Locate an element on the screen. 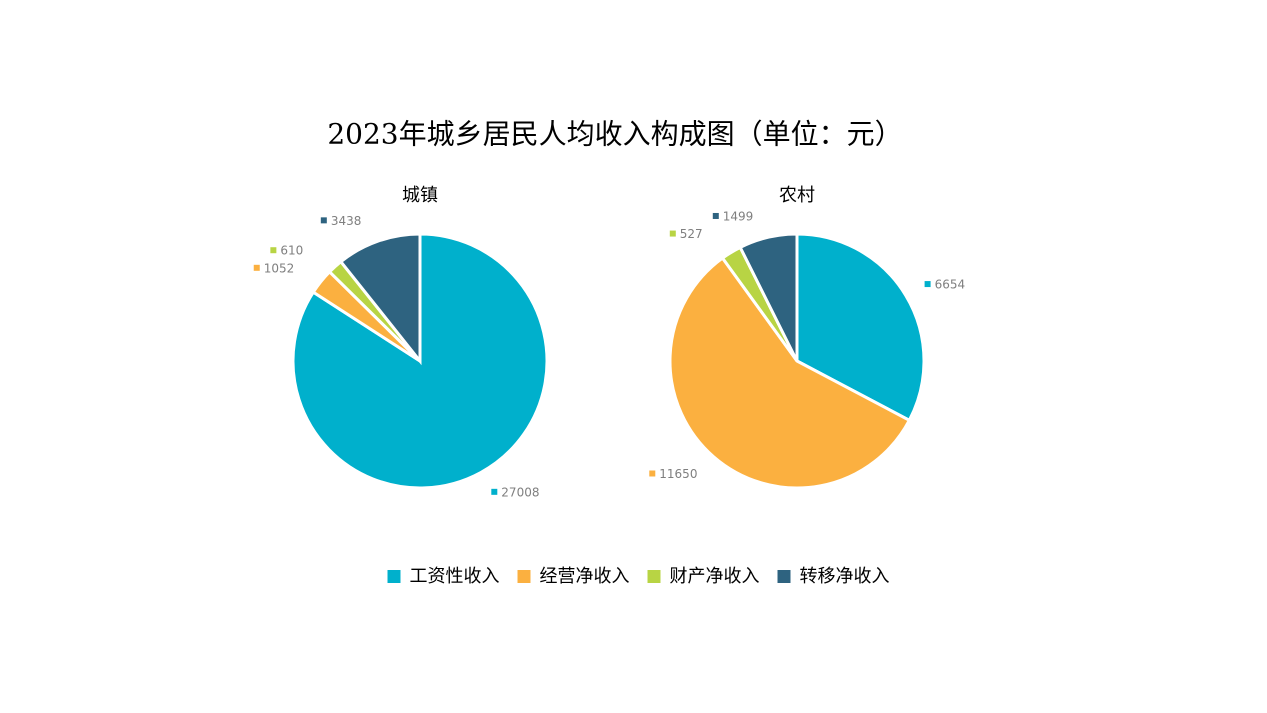 Image resolution: width=1267 pixels, height=713 pixels. chart-title: 2023年城乡居民人均收入构成图（单位：元） is located at coordinates (614, 134).